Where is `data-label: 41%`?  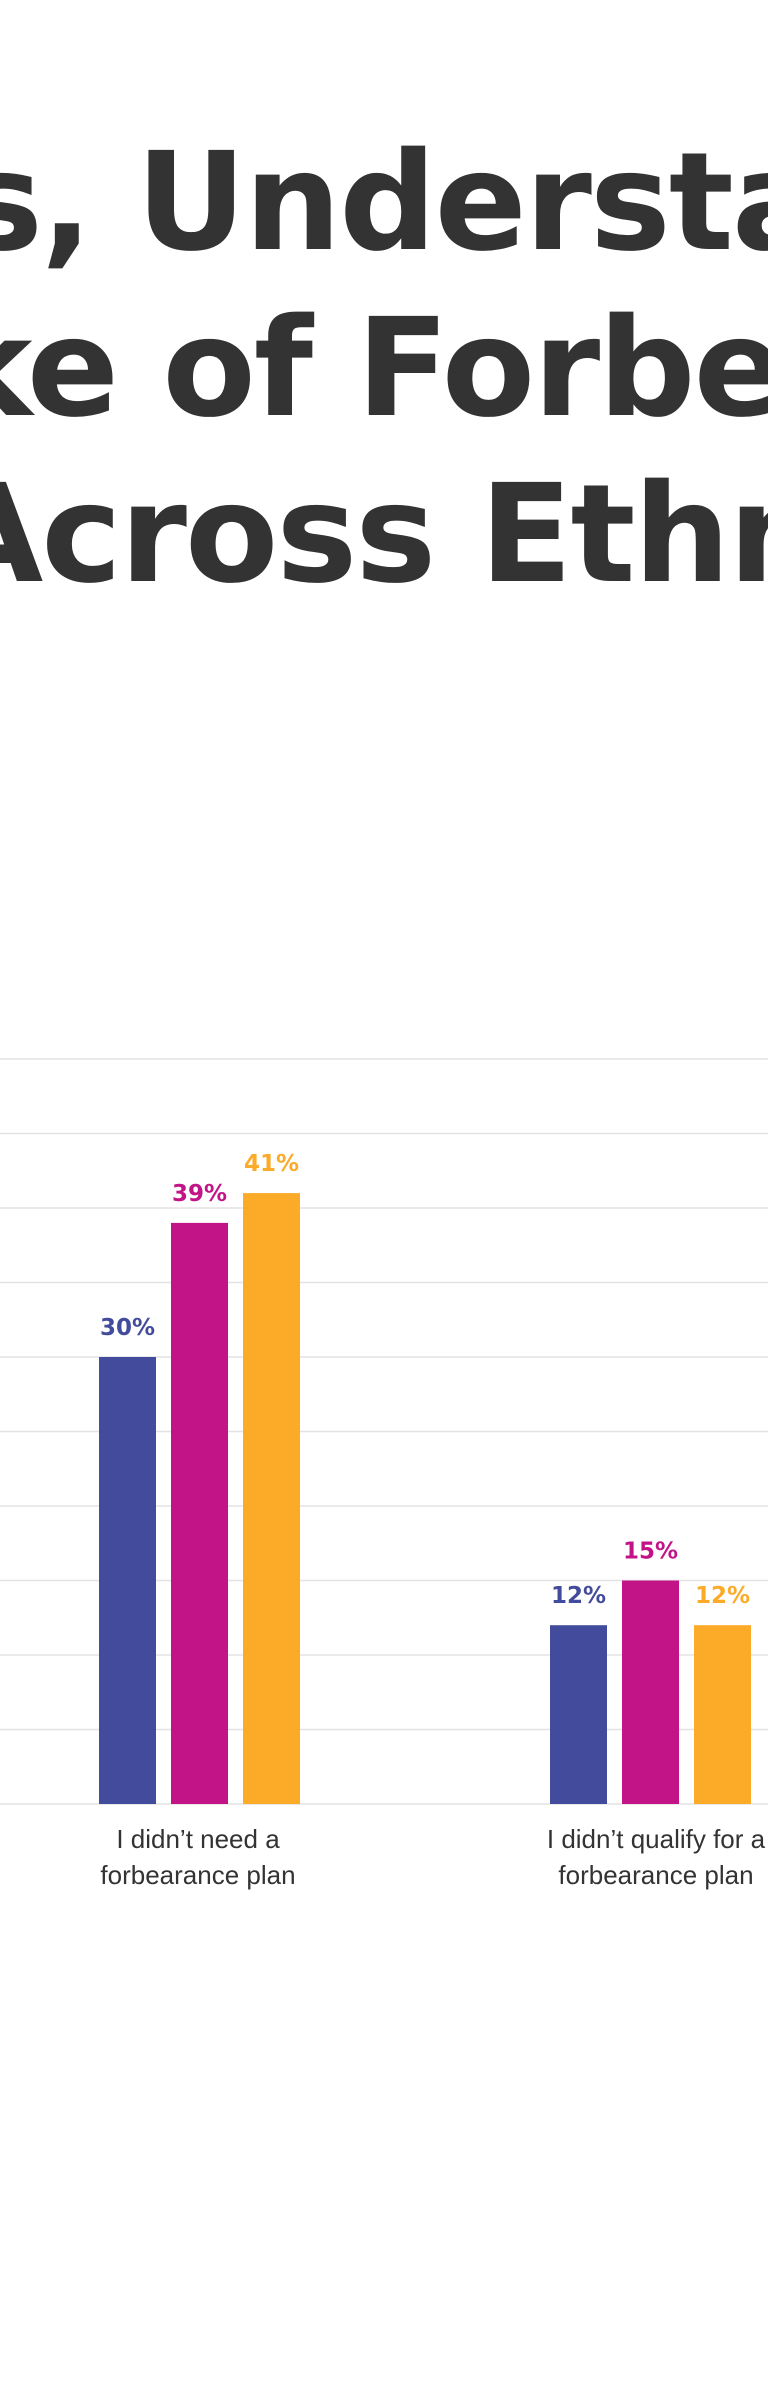
data-label: 41% is located at coordinates (271, 1164).